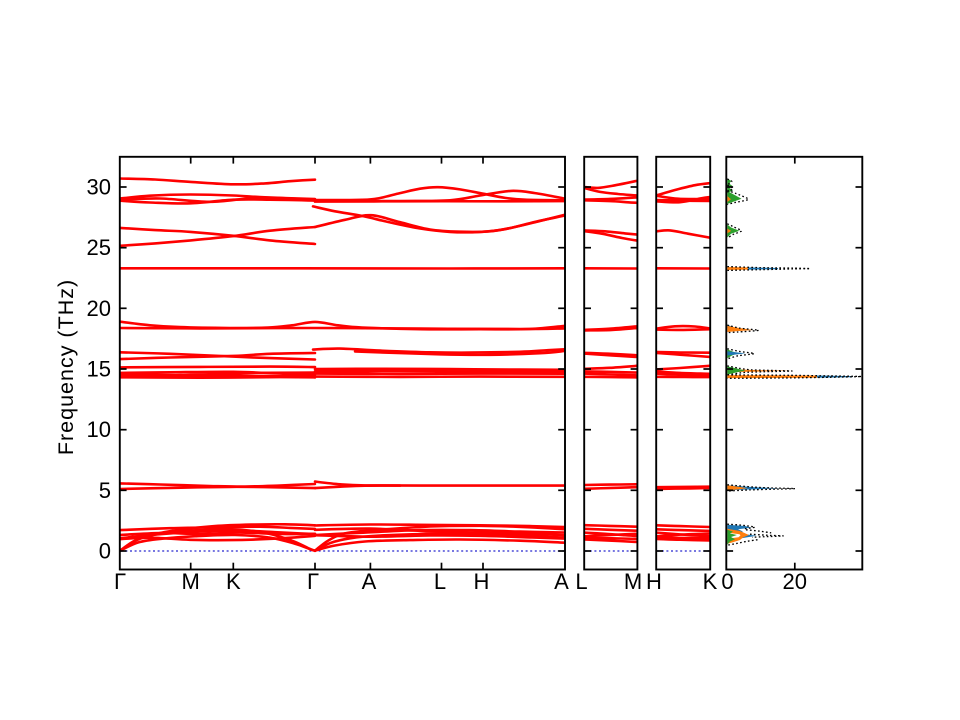 Image resolution: width=960 pixels, height=720 pixels. Describe the element at coordinates (105, 490) in the screenshot. I see `svg-text: 5` at that location.